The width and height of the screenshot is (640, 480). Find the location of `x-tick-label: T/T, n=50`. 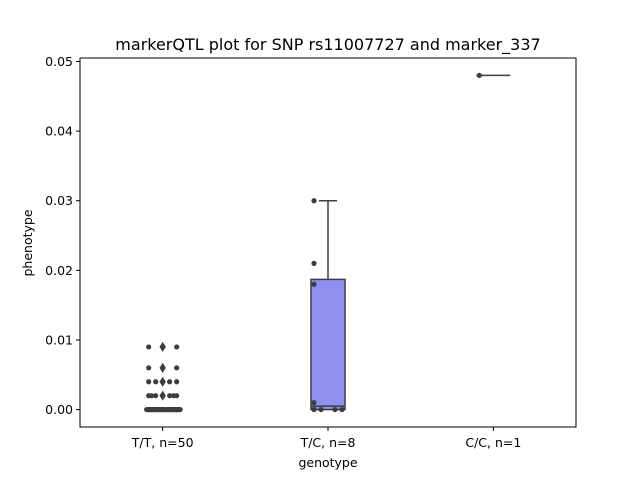

x-tick-label: T/T, n=50 is located at coordinates (162, 442).